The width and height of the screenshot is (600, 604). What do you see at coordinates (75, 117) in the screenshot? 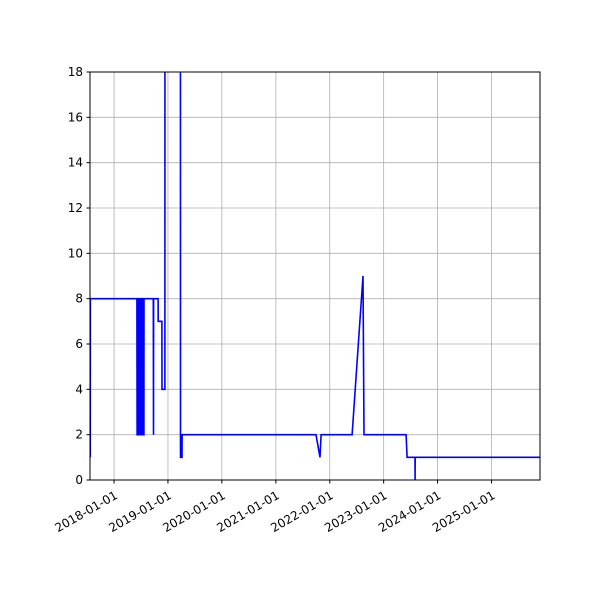
I see `y-tick-label: 16` at bounding box center [75, 117].